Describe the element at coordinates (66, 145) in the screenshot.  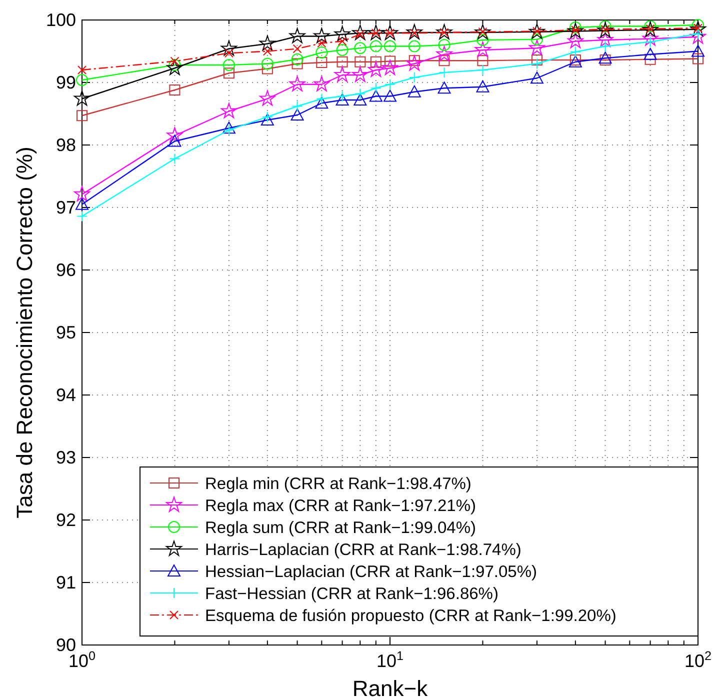
I see `y-tick-label: 98` at that location.